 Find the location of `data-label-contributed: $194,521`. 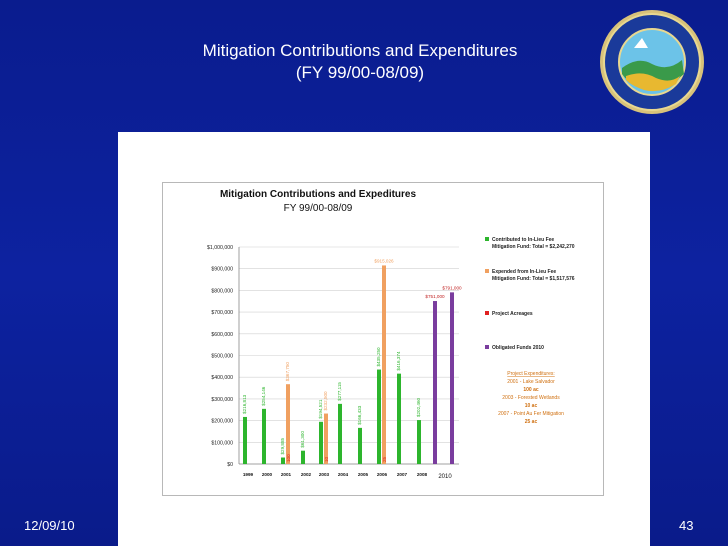

data-label-contributed: $194,521 is located at coordinates (320, 409).